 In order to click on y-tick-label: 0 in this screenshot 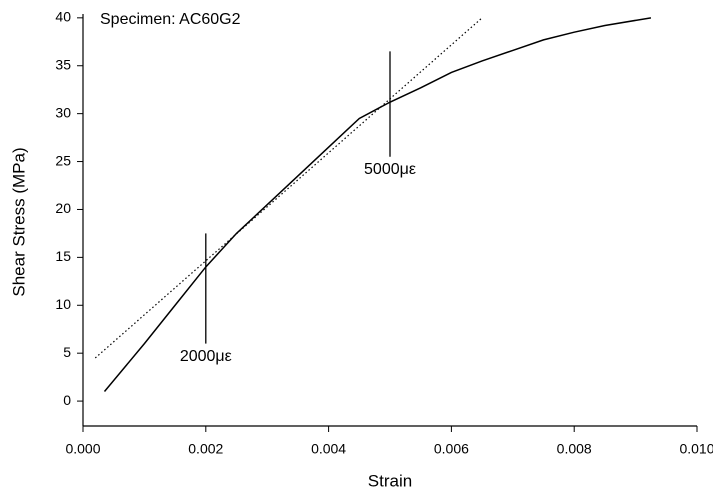, I will do `click(67, 400)`.